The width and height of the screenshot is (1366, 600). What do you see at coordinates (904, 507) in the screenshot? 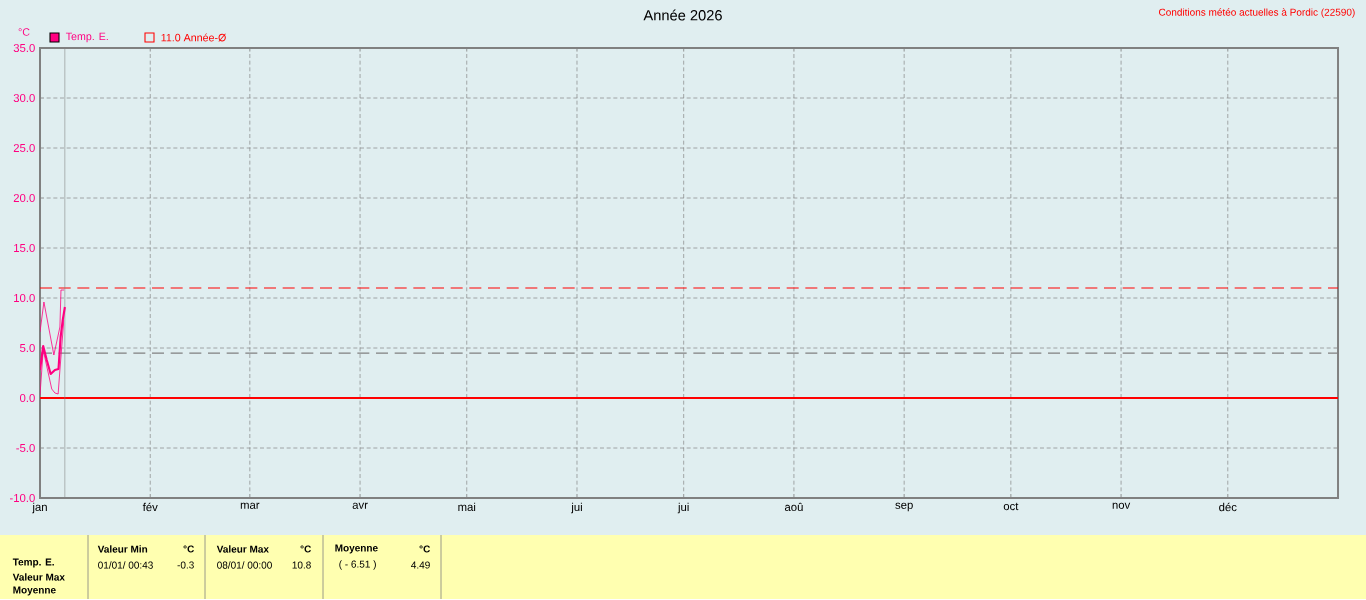
I see `x-tick-label: sep` at bounding box center [904, 507].